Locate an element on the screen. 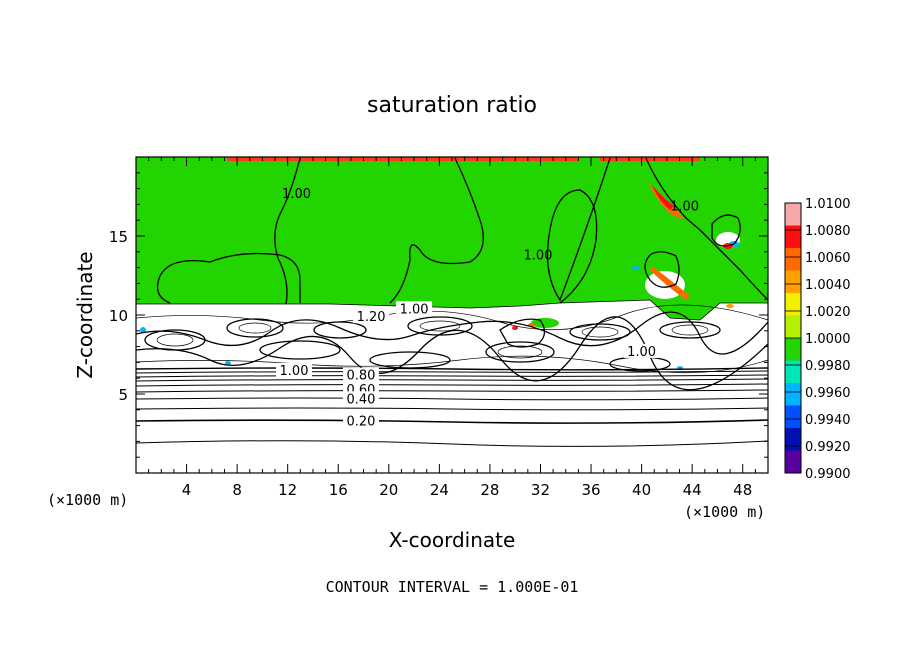 This screenshot has height=654, width=904. red-streak is located at coordinates (663, 197).